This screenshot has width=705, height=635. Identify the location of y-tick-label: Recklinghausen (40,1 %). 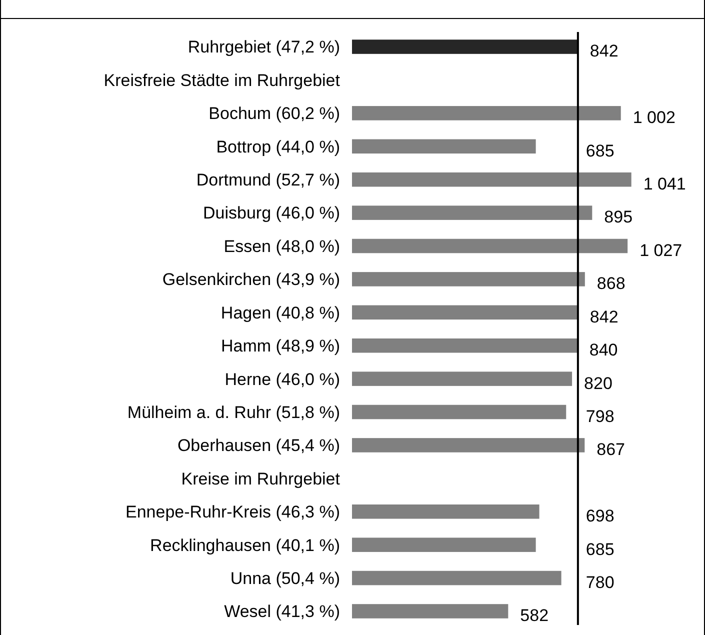
(245, 545).